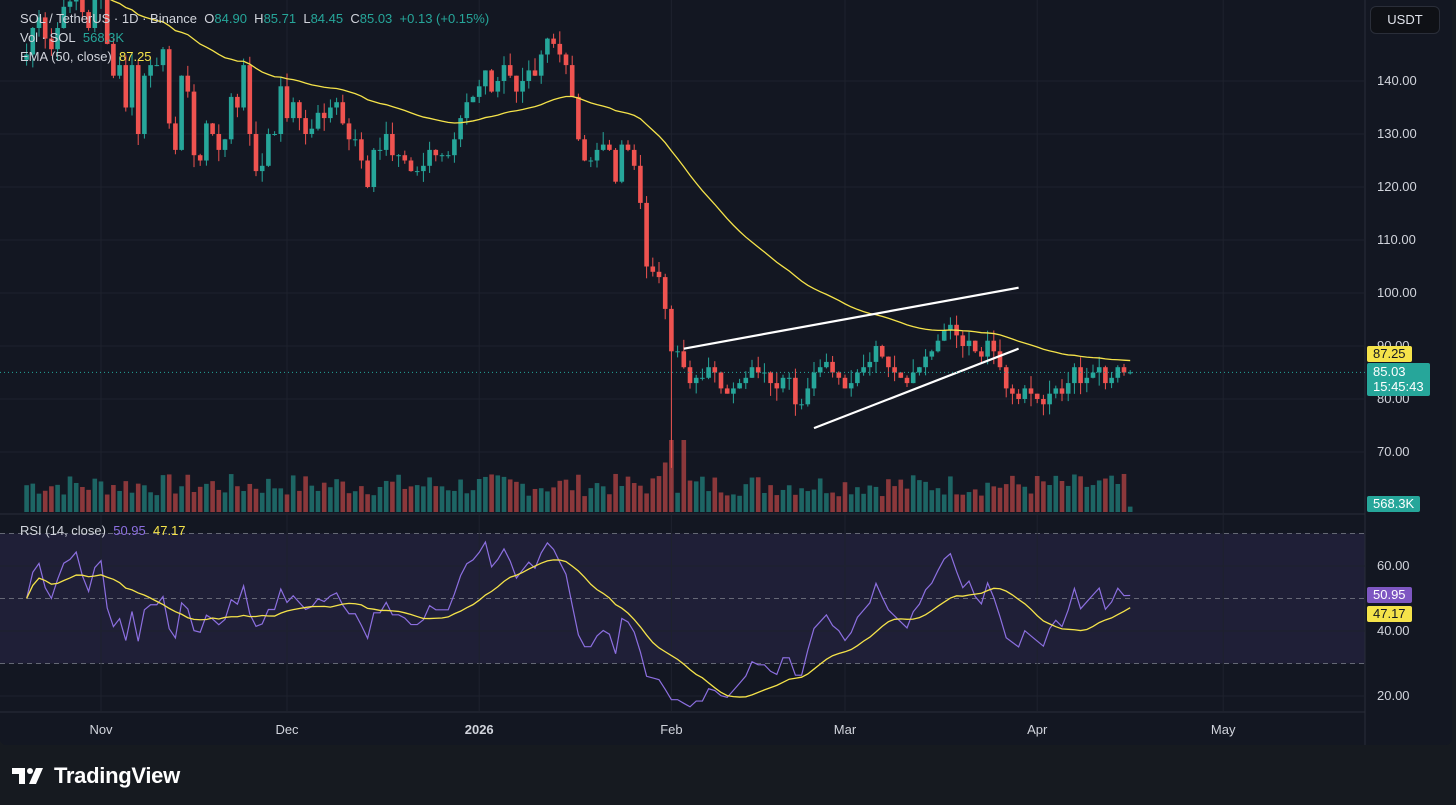  What do you see at coordinates (209, 18) in the screenshot?
I see `open-label: O` at bounding box center [209, 18].